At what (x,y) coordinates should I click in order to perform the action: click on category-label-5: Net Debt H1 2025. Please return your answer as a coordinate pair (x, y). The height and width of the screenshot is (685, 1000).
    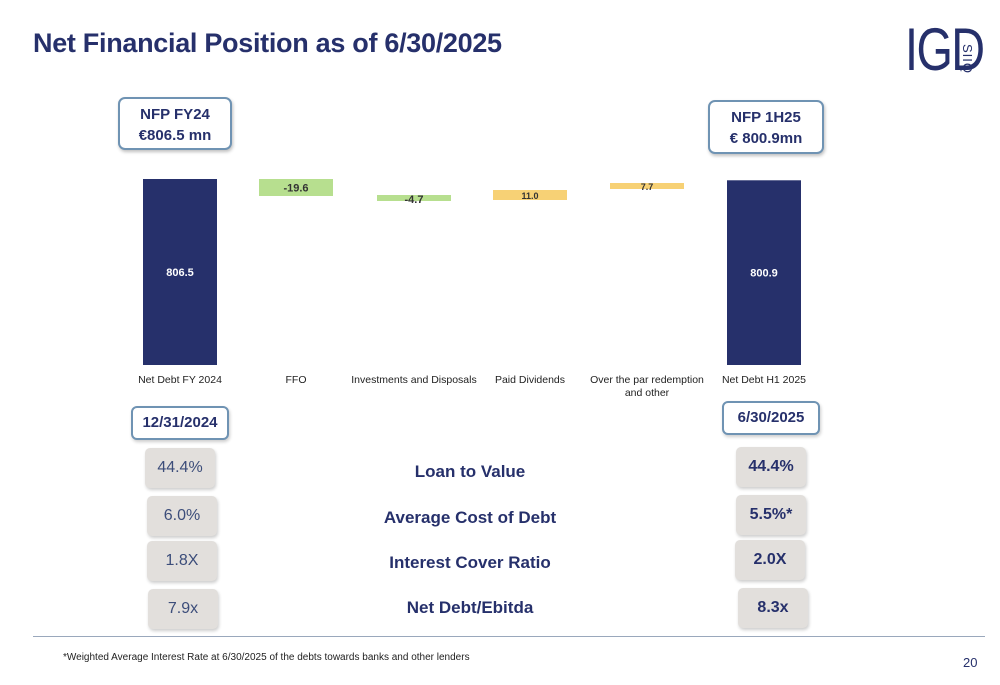
    Looking at the image, I should click on (764, 380).